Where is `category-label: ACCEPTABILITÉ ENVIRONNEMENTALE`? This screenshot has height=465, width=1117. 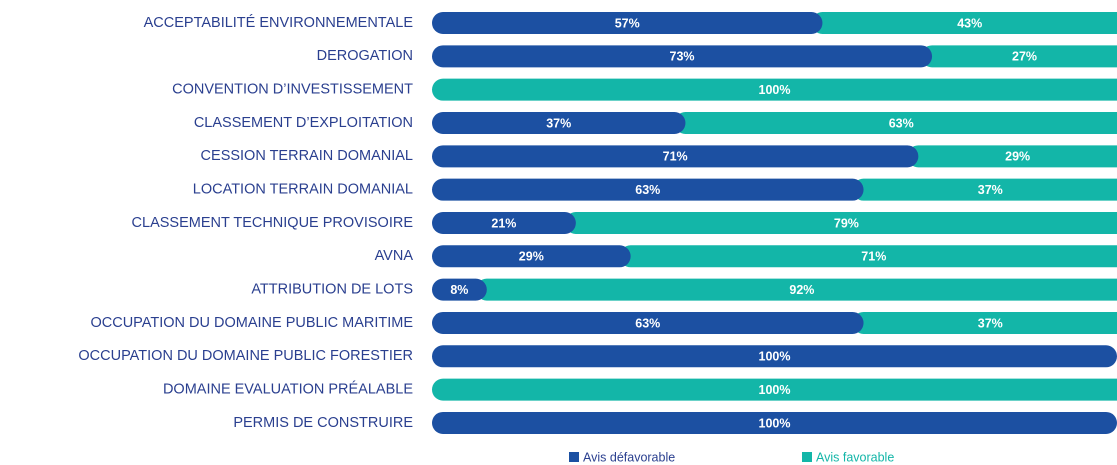 category-label: ACCEPTABILITÉ ENVIRONNEMENTALE is located at coordinates (279, 22).